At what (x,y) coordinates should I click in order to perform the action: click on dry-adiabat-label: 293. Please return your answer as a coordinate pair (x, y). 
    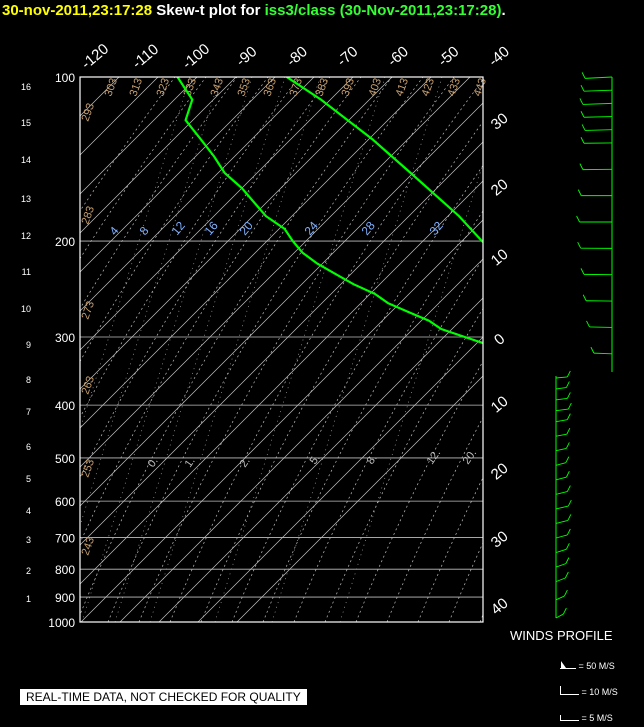
    Looking at the image, I should click on (89, 112).